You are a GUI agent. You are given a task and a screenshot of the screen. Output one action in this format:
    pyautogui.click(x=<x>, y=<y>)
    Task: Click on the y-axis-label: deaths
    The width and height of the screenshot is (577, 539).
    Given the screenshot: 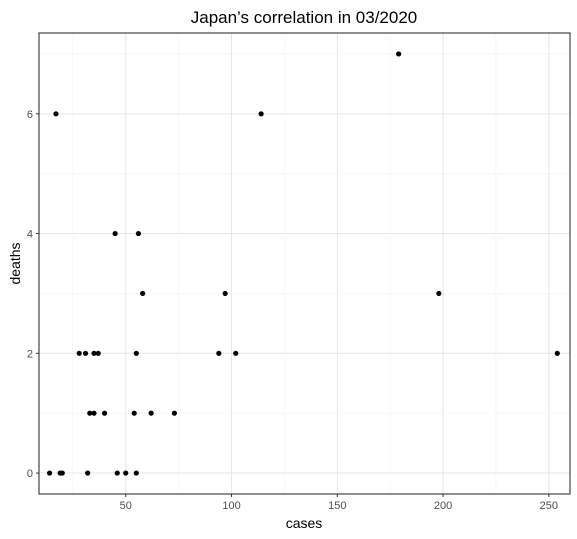 What is the action you would take?
    pyautogui.click(x=15, y=263)
    